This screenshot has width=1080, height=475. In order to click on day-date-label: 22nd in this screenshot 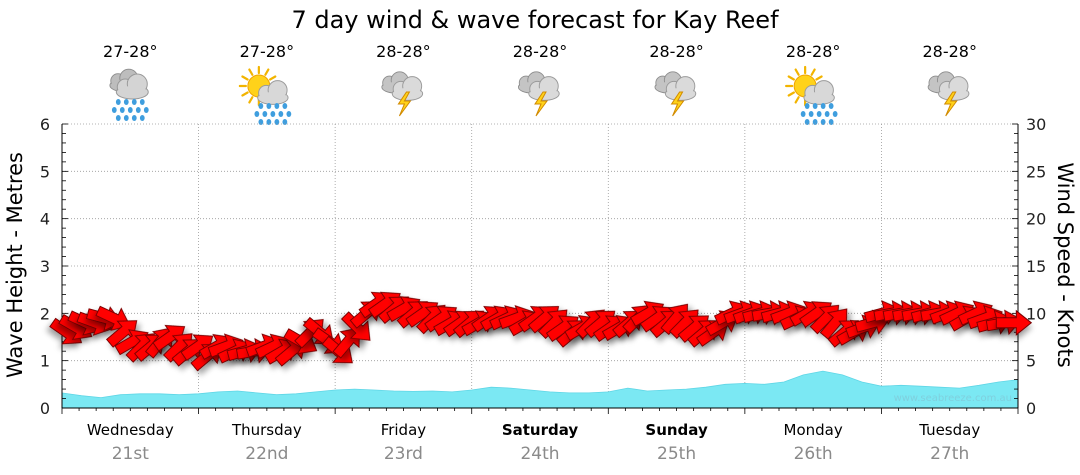, I will do `click(266, 454)`.